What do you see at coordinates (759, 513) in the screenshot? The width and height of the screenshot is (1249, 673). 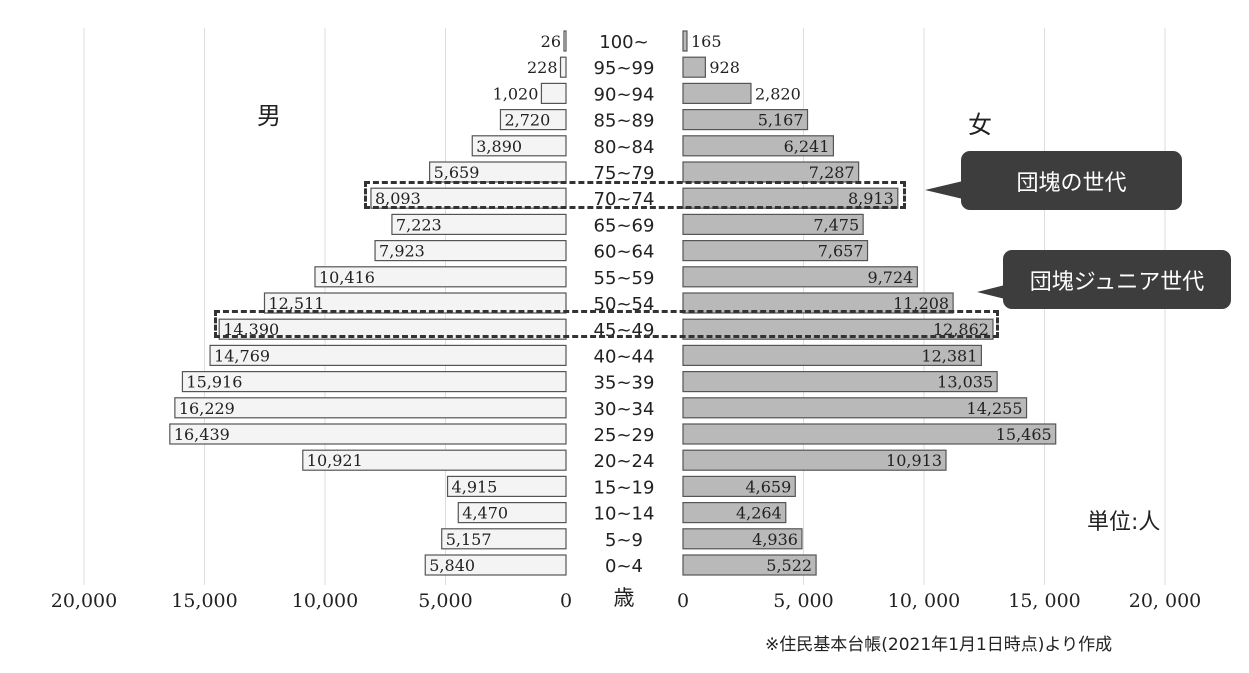 I see `female-value-label: 4,264` at bounding box center [759, 513].